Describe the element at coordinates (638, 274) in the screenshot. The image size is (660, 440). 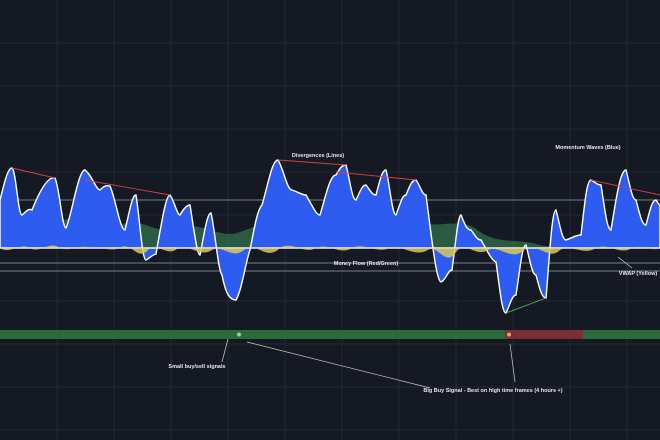
I see `annotation: VWAP (Yellow)` at that location.